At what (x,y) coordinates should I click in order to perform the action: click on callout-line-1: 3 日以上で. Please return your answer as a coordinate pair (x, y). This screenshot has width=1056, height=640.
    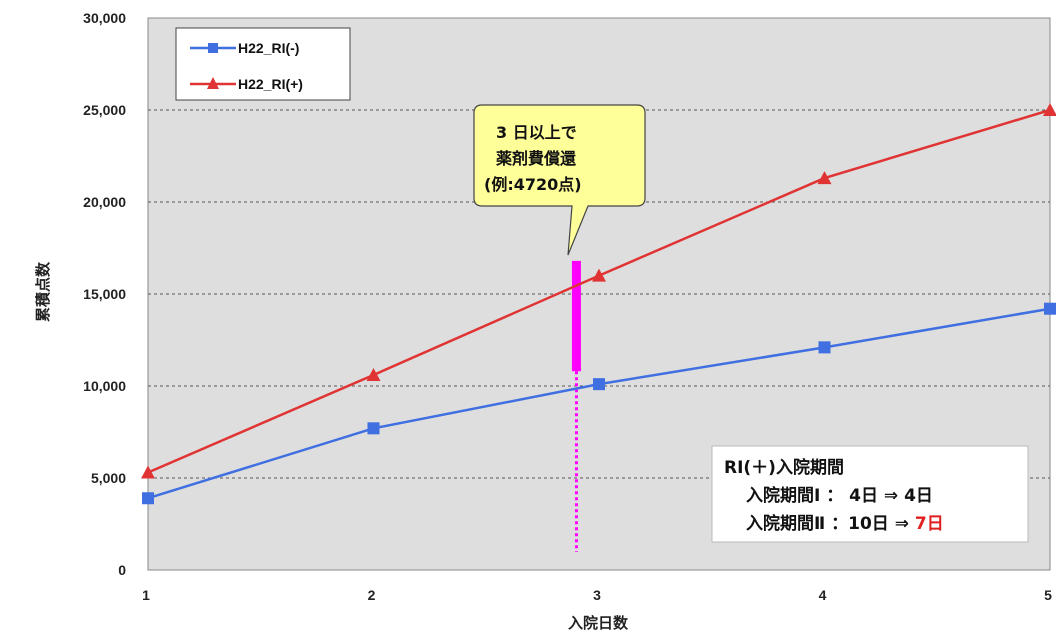
    Looking at the image, I should click on (536, 132).